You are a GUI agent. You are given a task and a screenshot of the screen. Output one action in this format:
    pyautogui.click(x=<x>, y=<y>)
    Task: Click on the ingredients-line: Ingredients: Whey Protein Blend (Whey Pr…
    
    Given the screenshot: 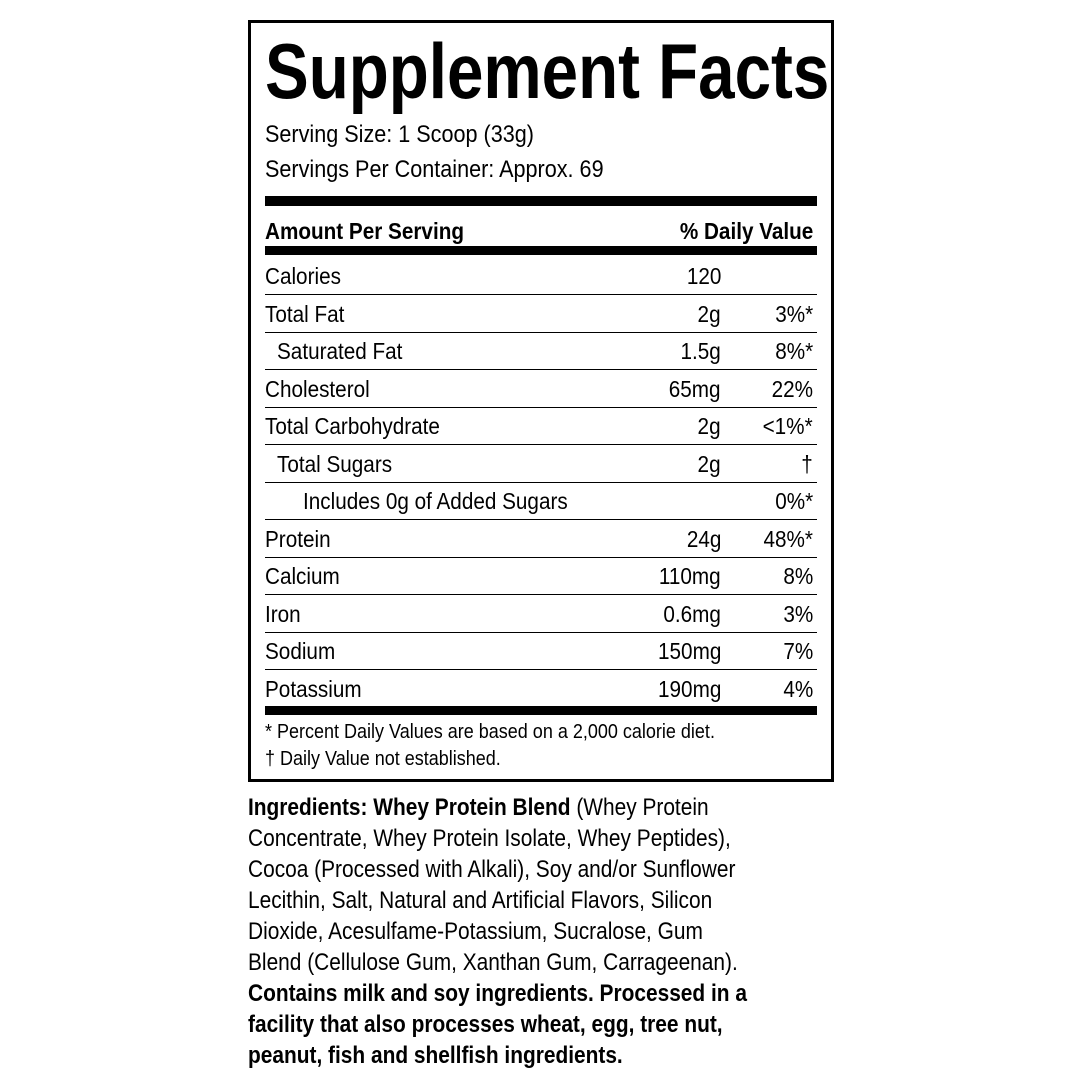 What is the action you would take?
    pyautogui.click(x=535, y=807)
    